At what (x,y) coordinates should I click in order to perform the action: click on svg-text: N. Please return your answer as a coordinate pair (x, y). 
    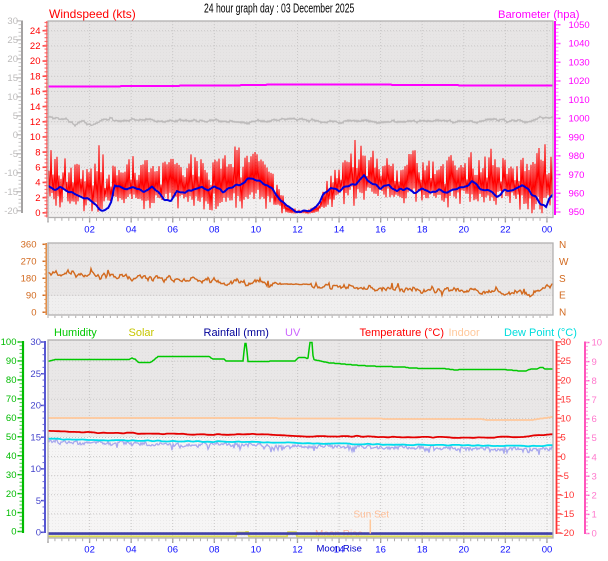
    Looking at the image, I should click on (562, 313).